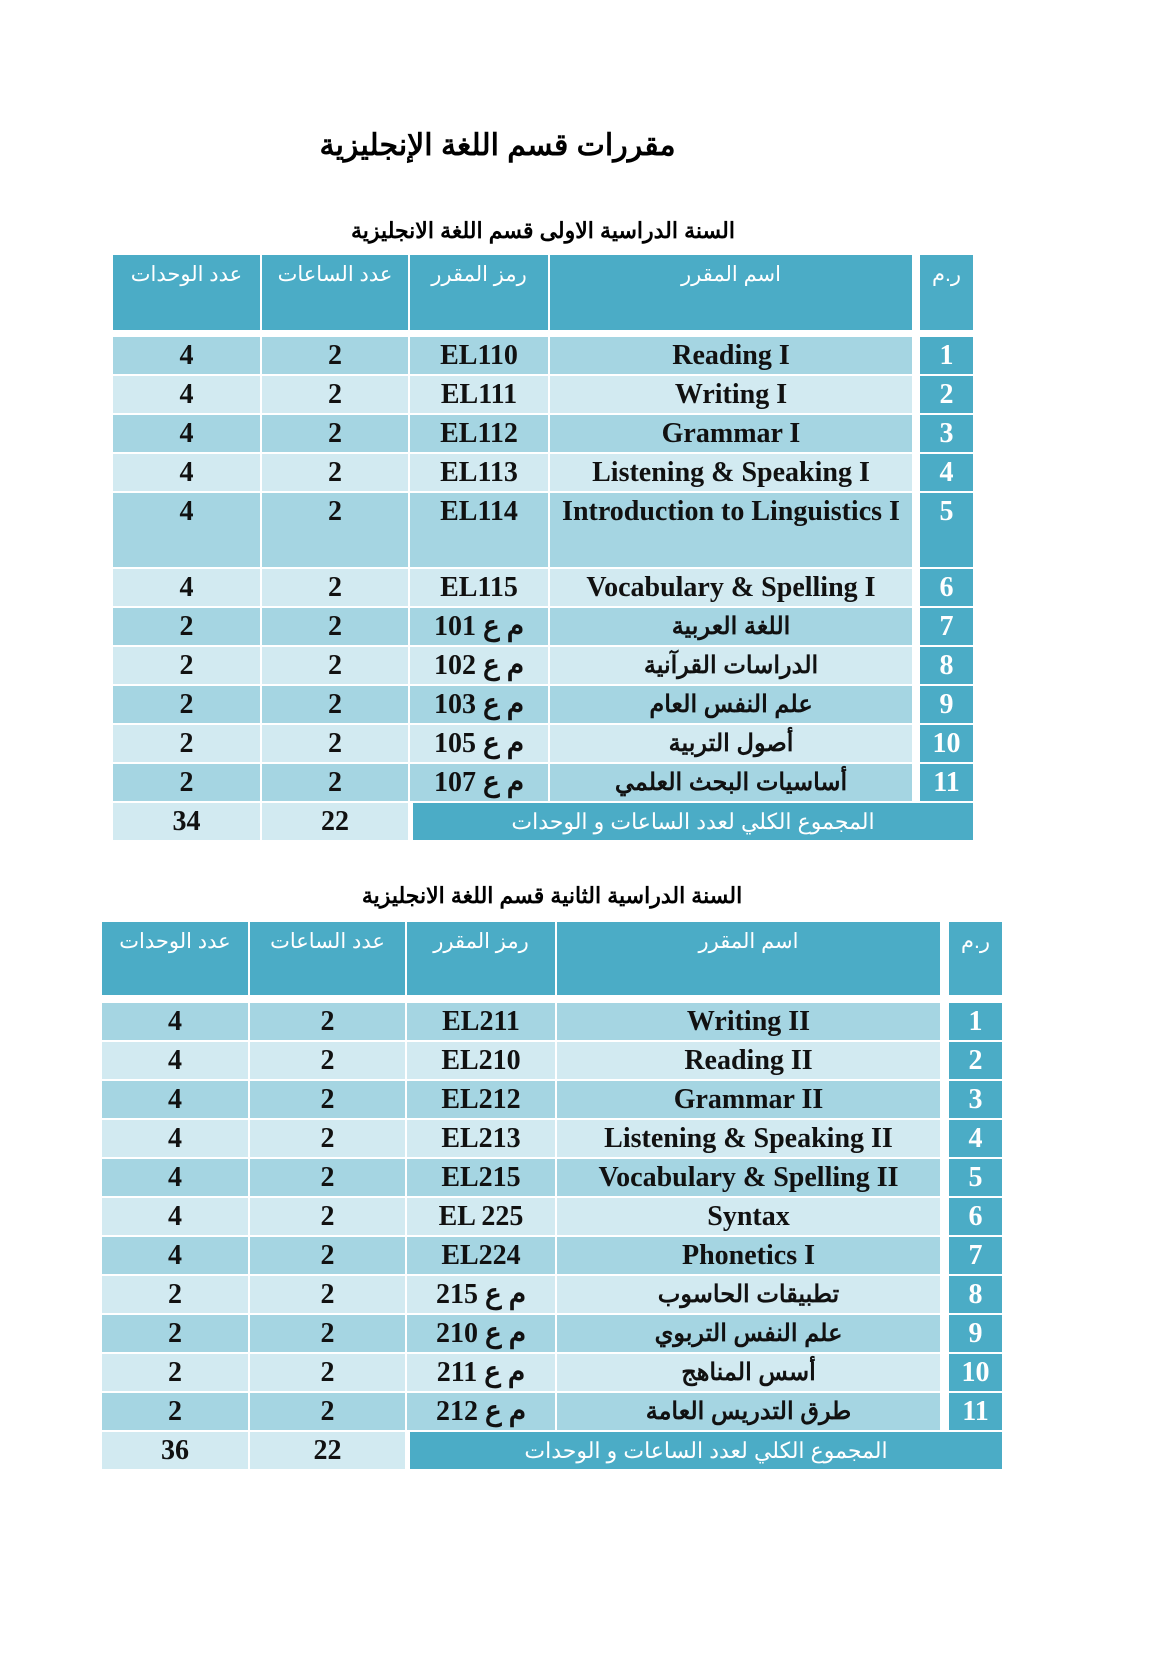  Describe the element at coordinates (479, 355) in the screenshot. I see `cell-code: EL110` at that location.